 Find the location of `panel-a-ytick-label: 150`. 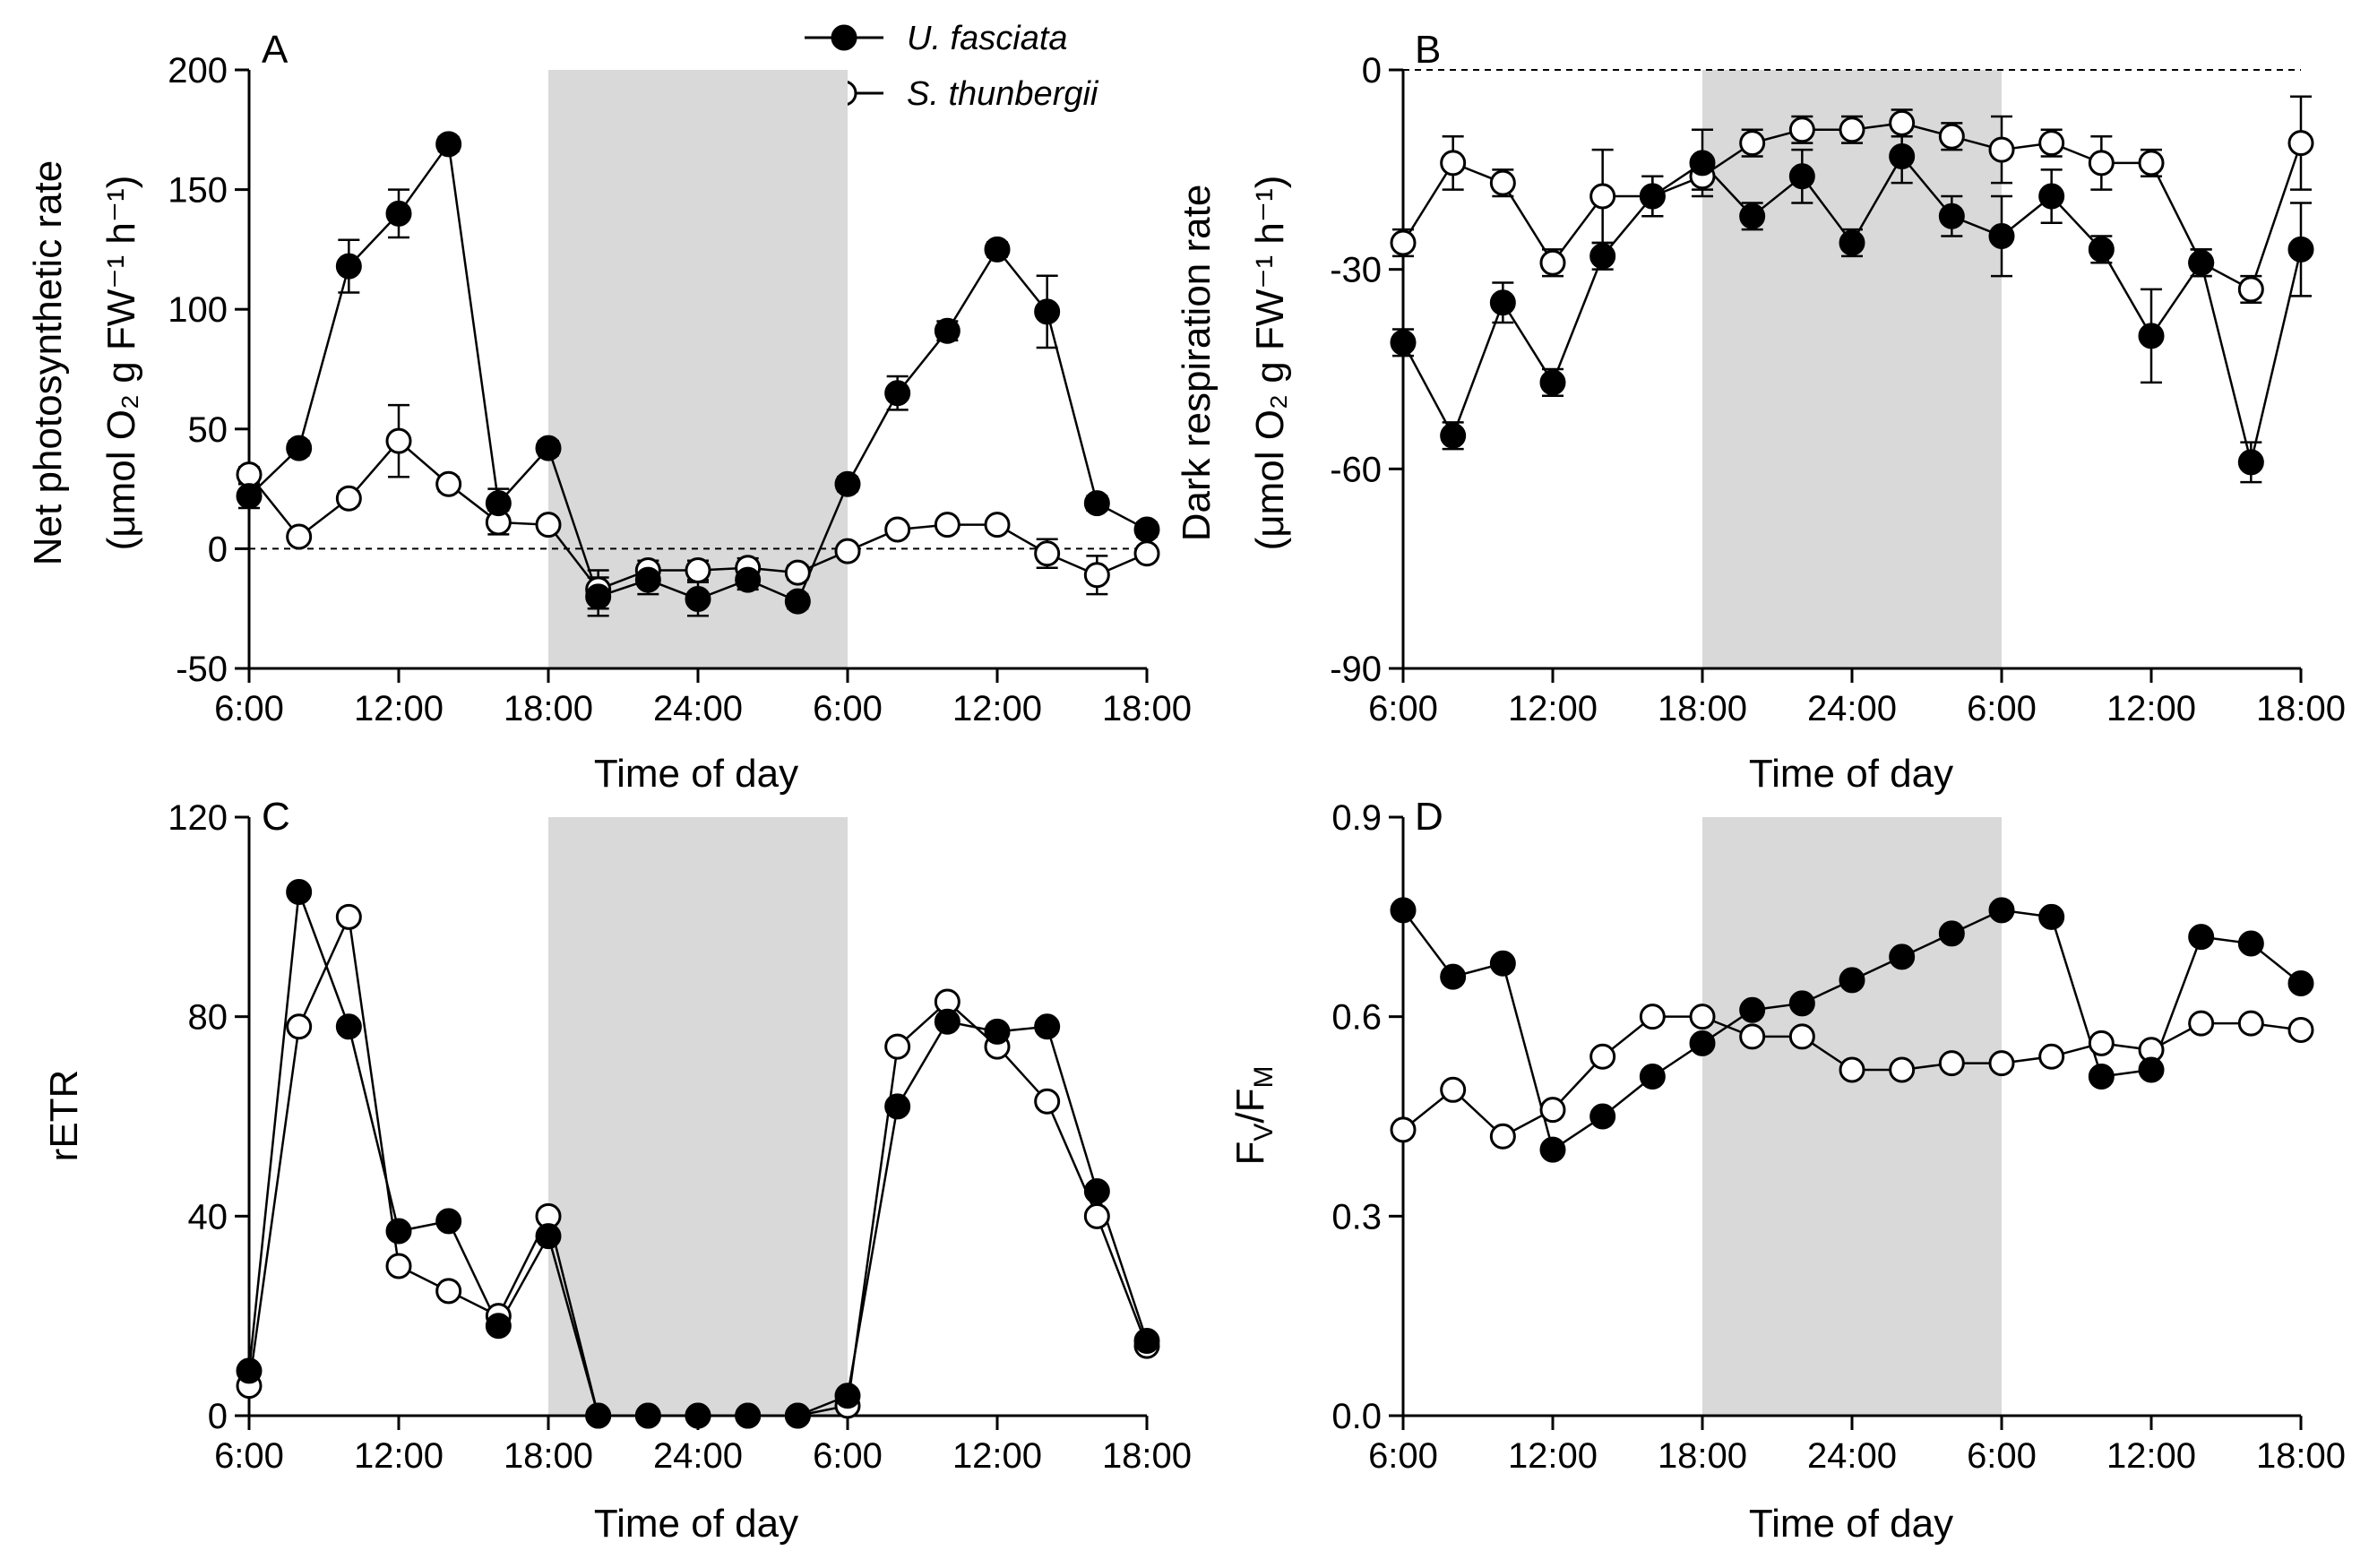

panel-a-ytick-label: 150 is located at coordinates (198, 191).